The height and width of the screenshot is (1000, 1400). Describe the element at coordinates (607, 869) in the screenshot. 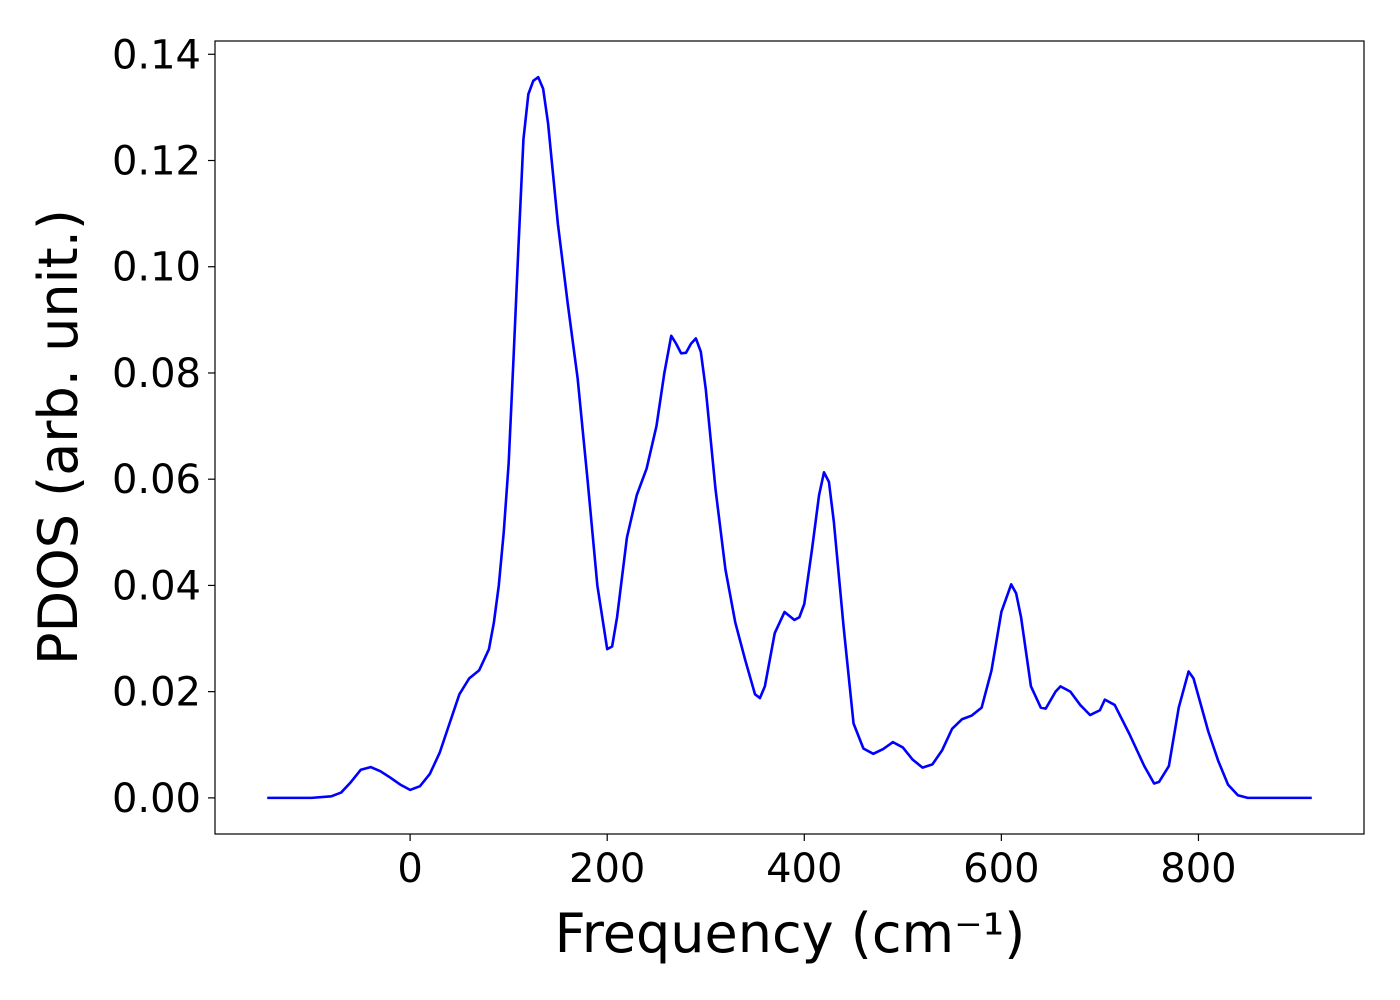

I see `x-tick-label: 200` at that location.